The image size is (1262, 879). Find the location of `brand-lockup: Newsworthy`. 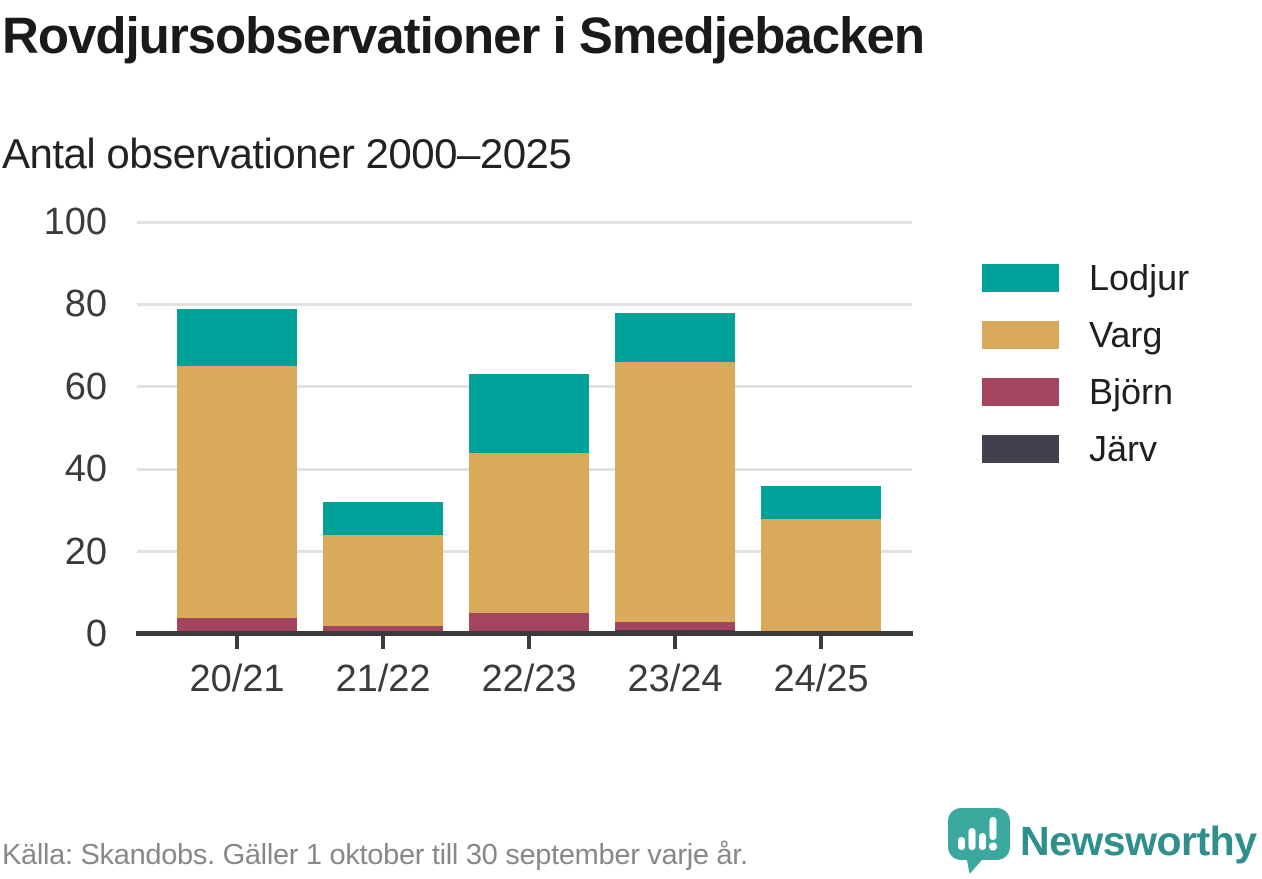

brand-lockup: Newsworthy is located at coordinates (1102, 841).